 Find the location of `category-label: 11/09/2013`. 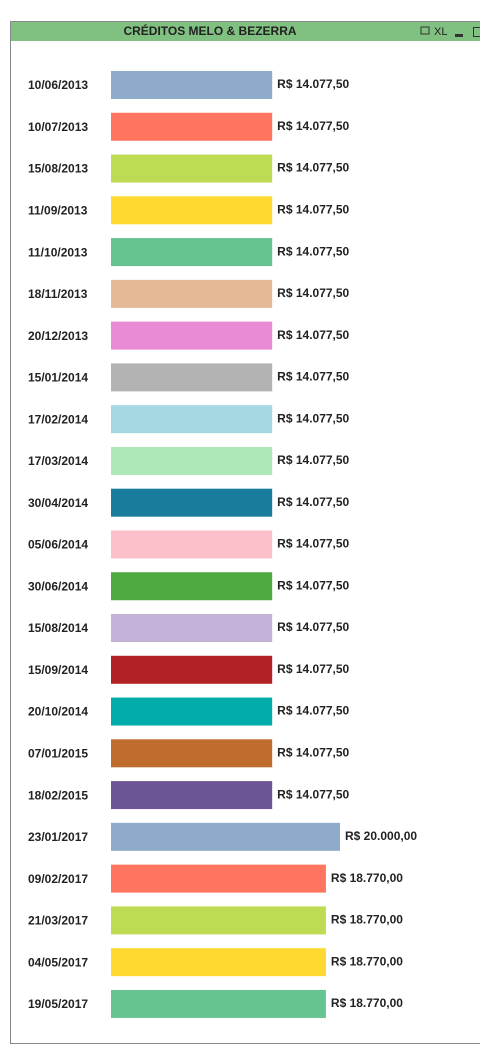

category-label: 11/09/2013 is located at coordinates (58, 210).